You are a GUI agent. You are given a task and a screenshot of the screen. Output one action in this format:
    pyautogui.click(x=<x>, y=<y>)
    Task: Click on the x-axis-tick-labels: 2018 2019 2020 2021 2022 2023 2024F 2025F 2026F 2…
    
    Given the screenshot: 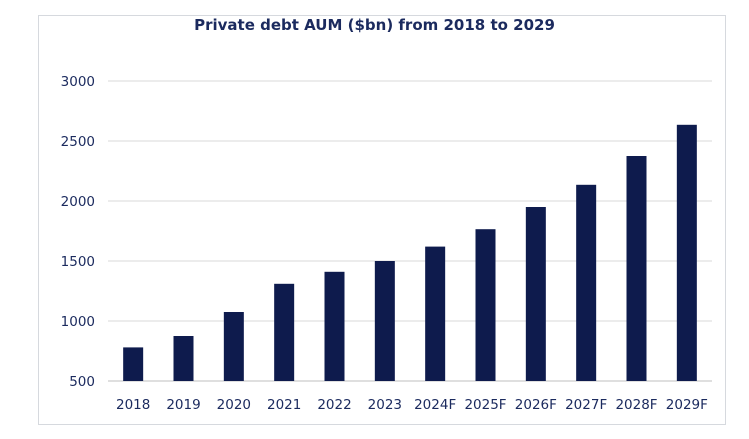 What is the action you would take?
    pyautogui.click(x=412, y=405)
    